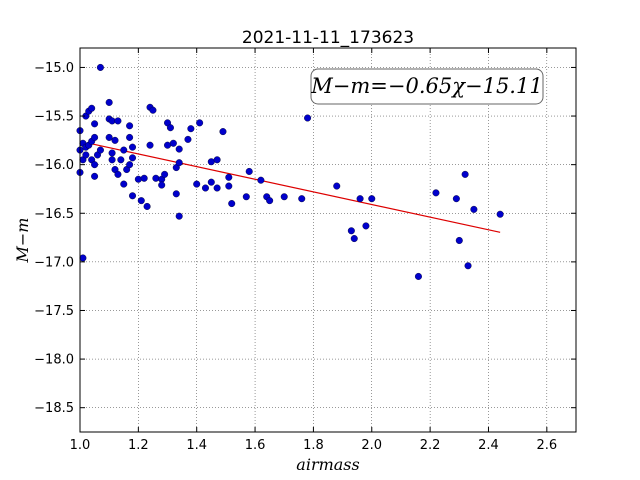 This screenshot has height=480, width=640. I want to click on y-tick-label: −15.0, so click(54, 68).